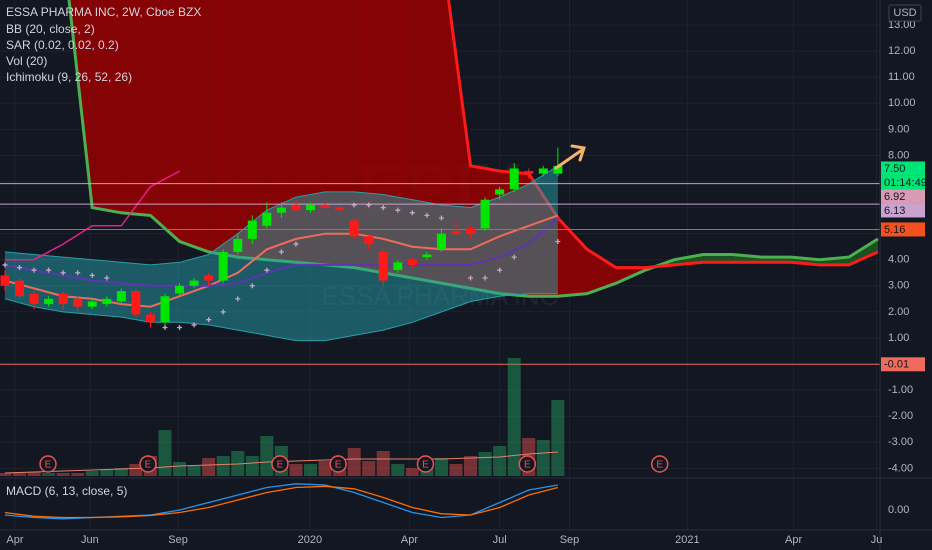 The image size is (932, 550). I want to click on price-line-label: 6.13, so click(894, 211).